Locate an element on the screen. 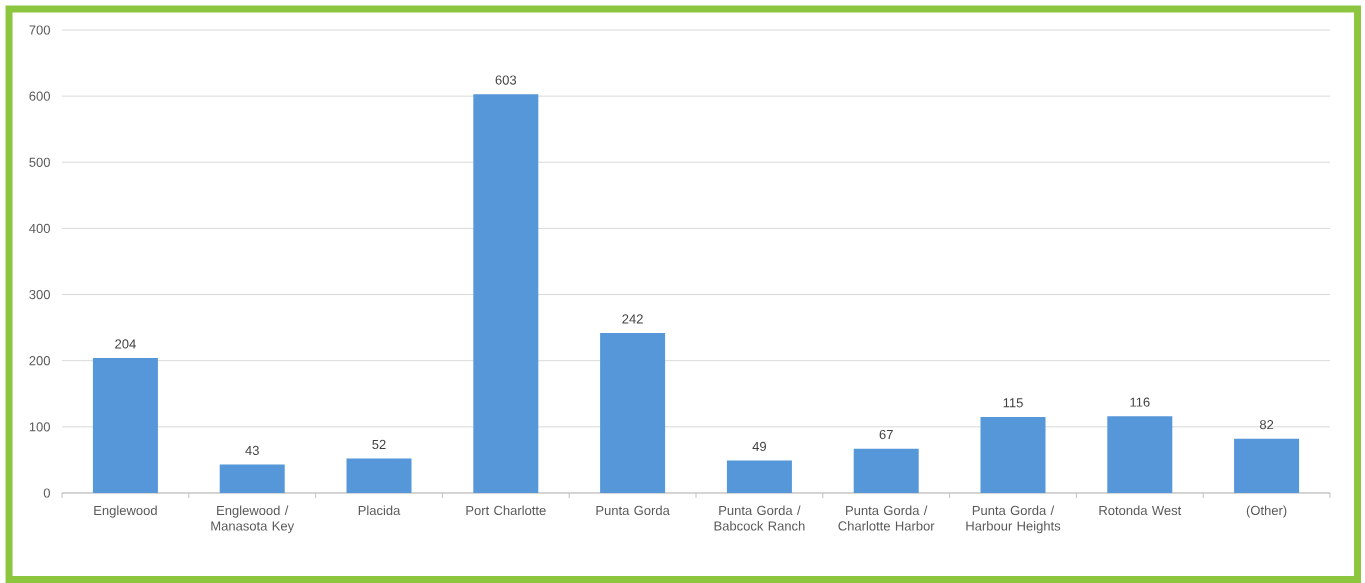 The image size is (1365, 583). data-label: 52 is located at coordinates (379, 444).